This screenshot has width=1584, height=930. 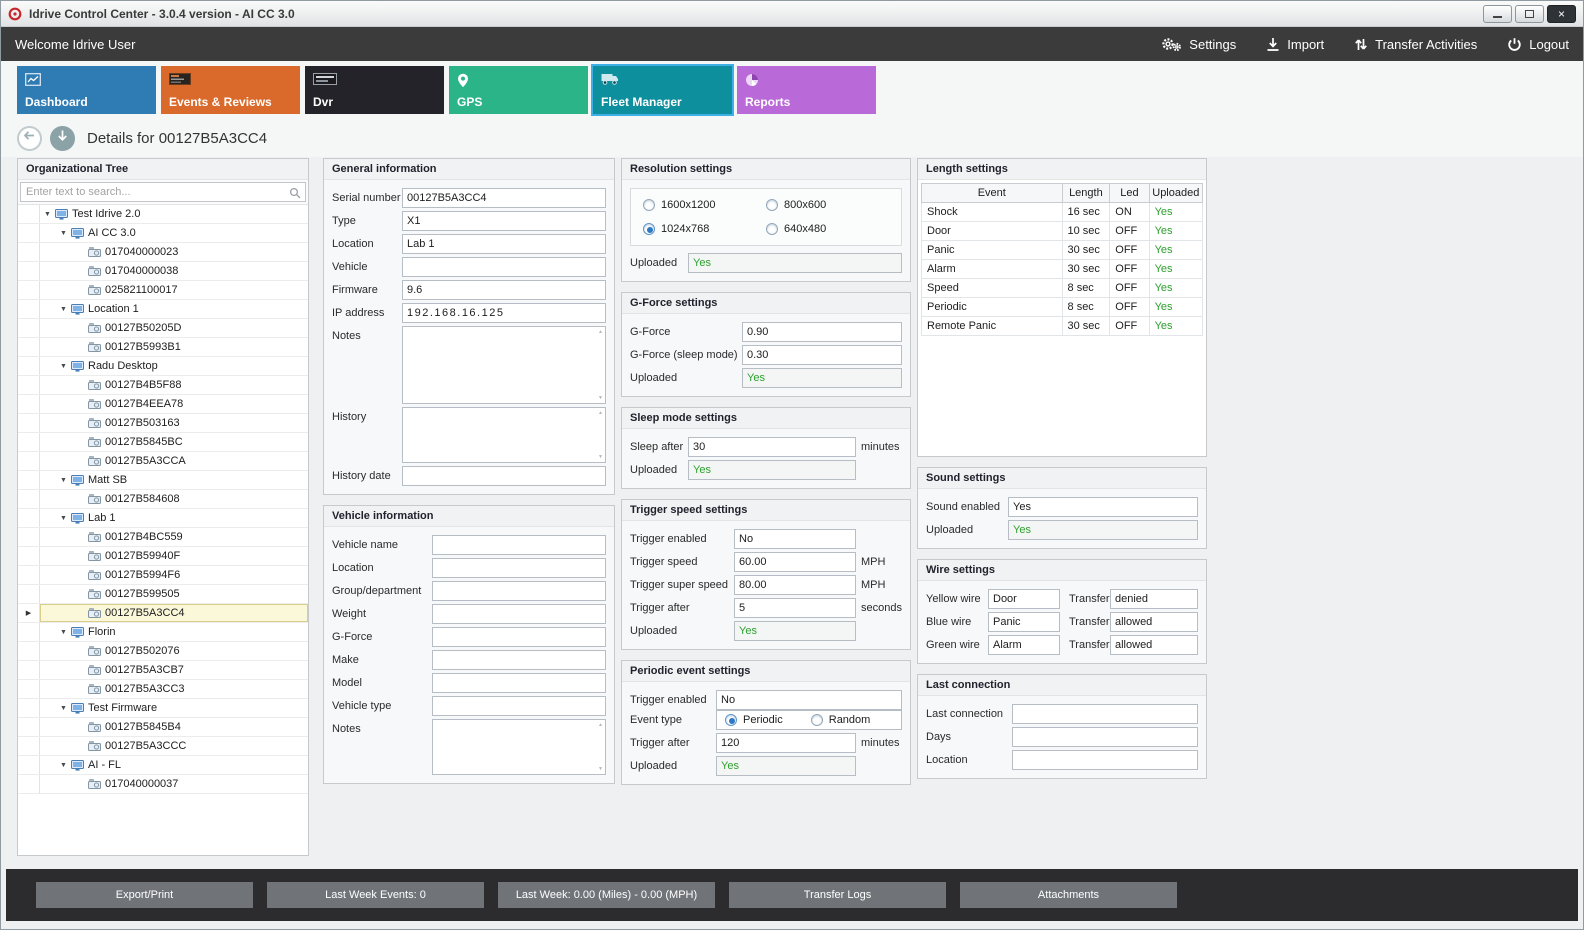 I want to click on general-info-firmware-field: 9.6, so click(x=504, y=290).